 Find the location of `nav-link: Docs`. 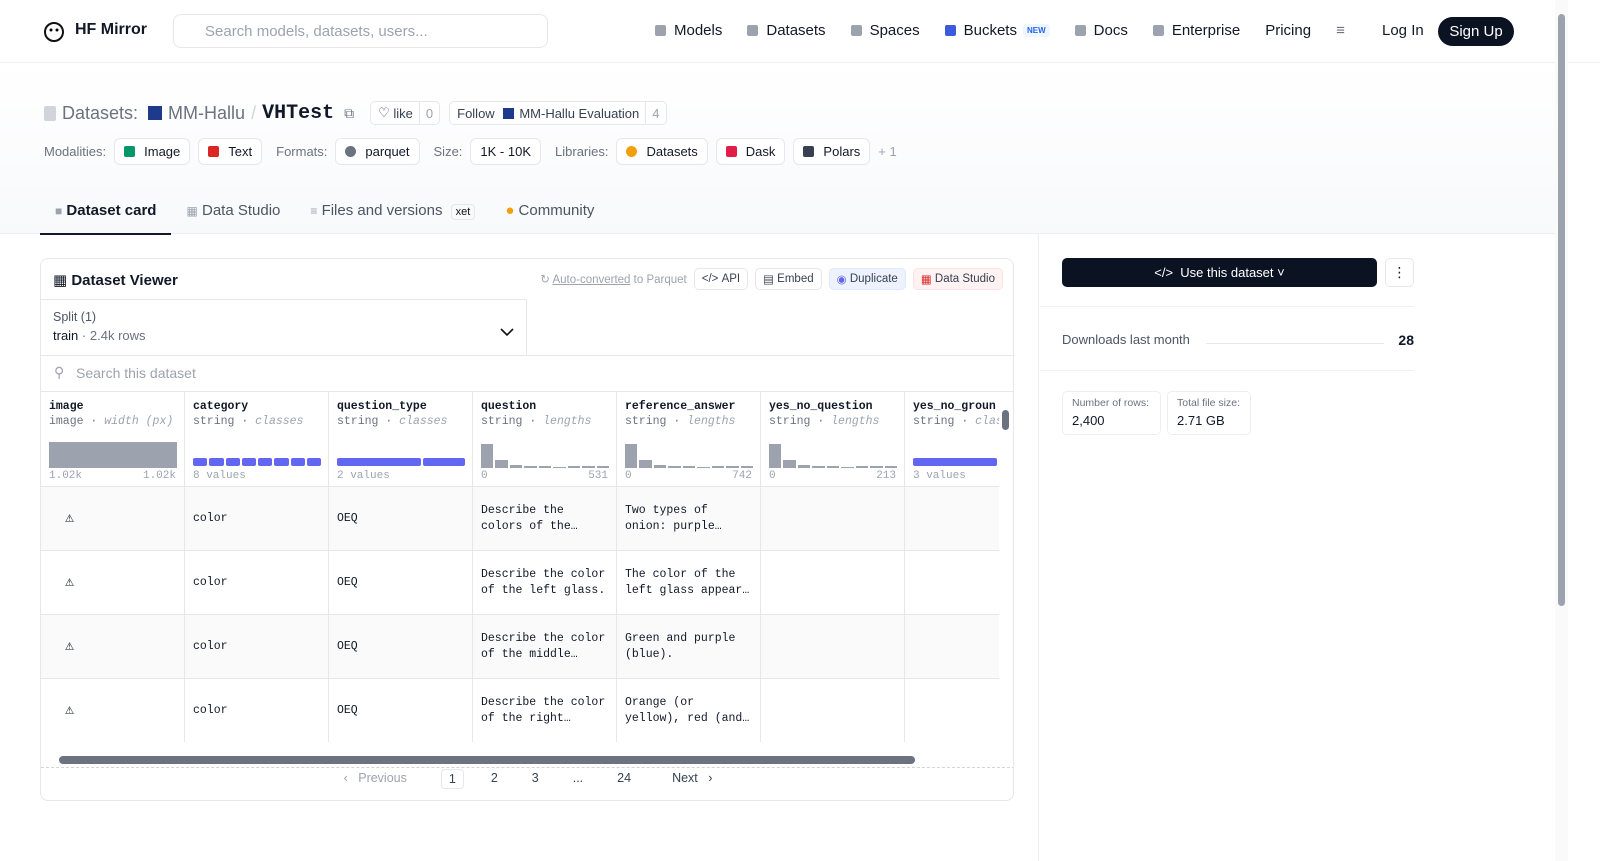

nav-link: Docs is located at coordinates (1101, 30).